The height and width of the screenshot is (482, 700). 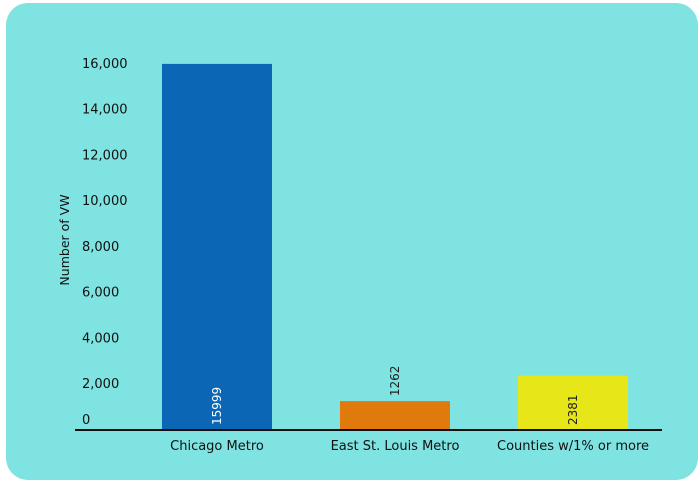 What do you see at coordinates (573, 446) in the screenshot?
I see `x-tick-label: Counties w/1% or more` at bounding box center [573, 446].